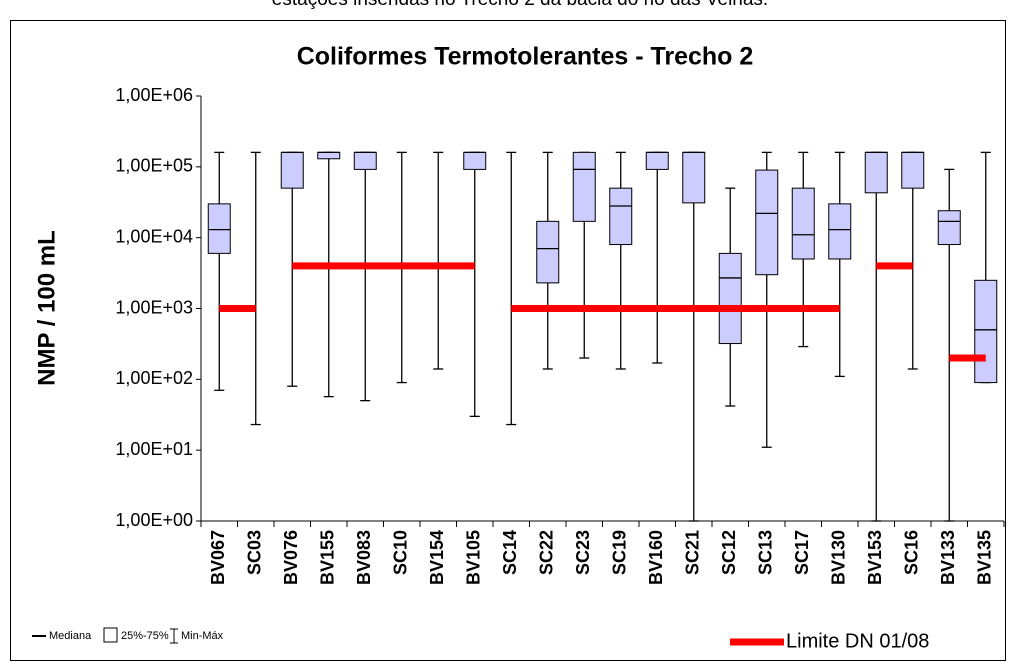 The width and height of the screenshot is (1017, 669). Describe the element at coordinates (547, 552) in the screenshot. I see `x-tick-label: SC22` at that location.